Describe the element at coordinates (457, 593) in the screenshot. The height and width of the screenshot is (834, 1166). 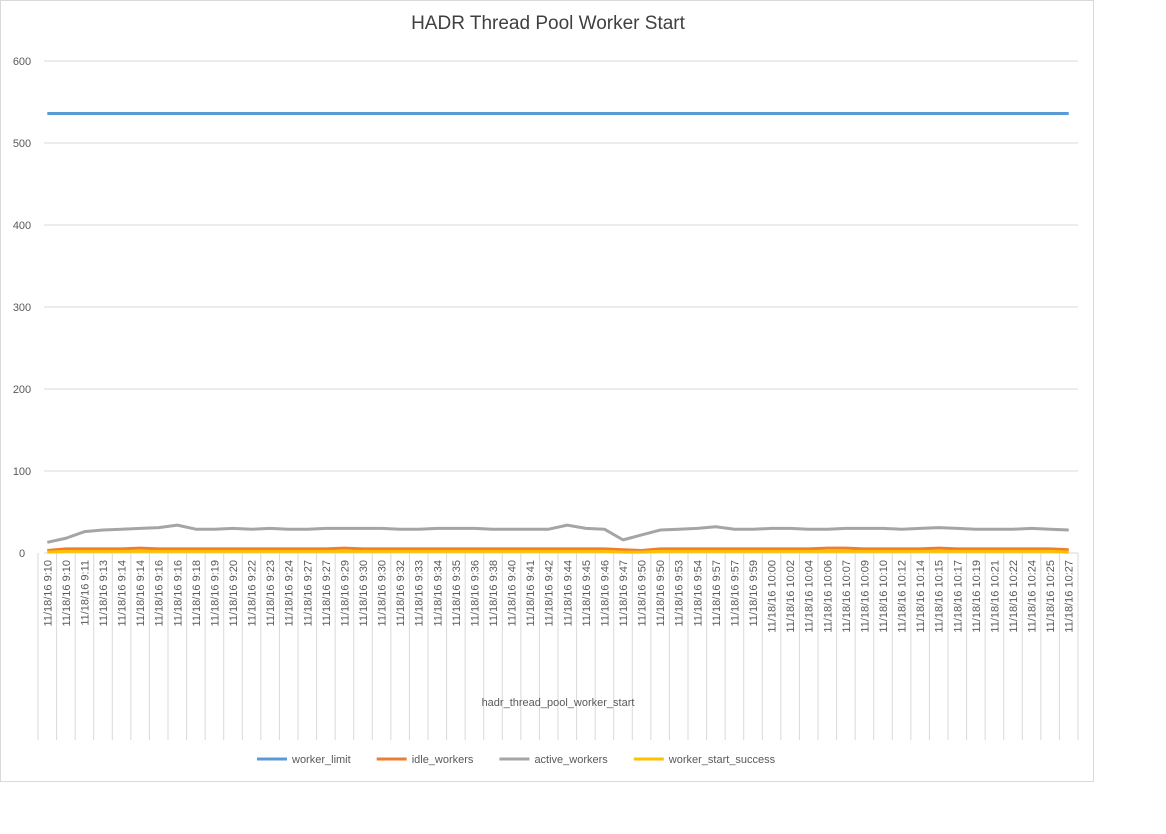
I see `x-tick-label: 11/18/16 9:35` at that location.